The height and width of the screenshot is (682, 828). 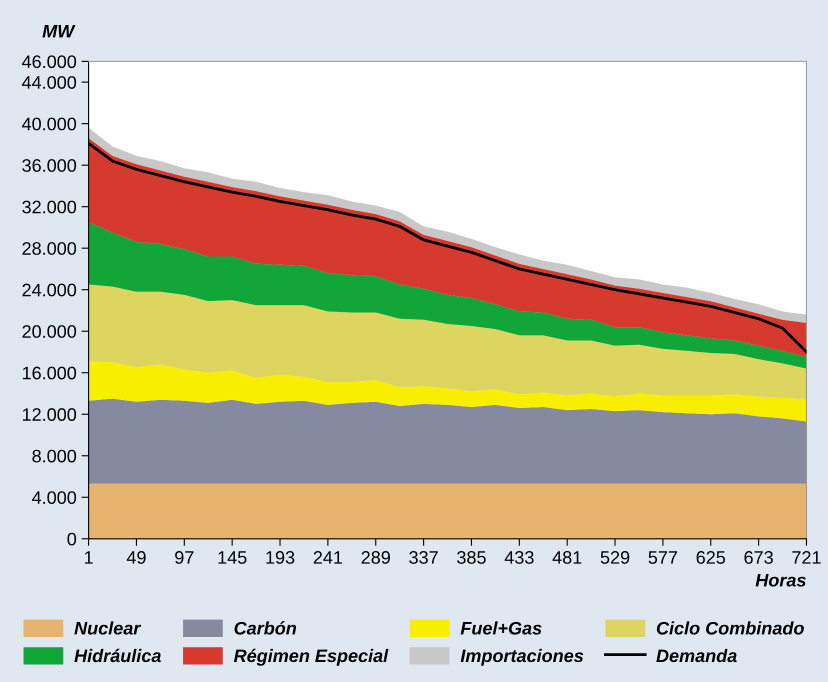 What do you see at coordinates (49, 165) in the screenshot?
I see `y-tick-label: 36.000` at bounding box center [49, 165].